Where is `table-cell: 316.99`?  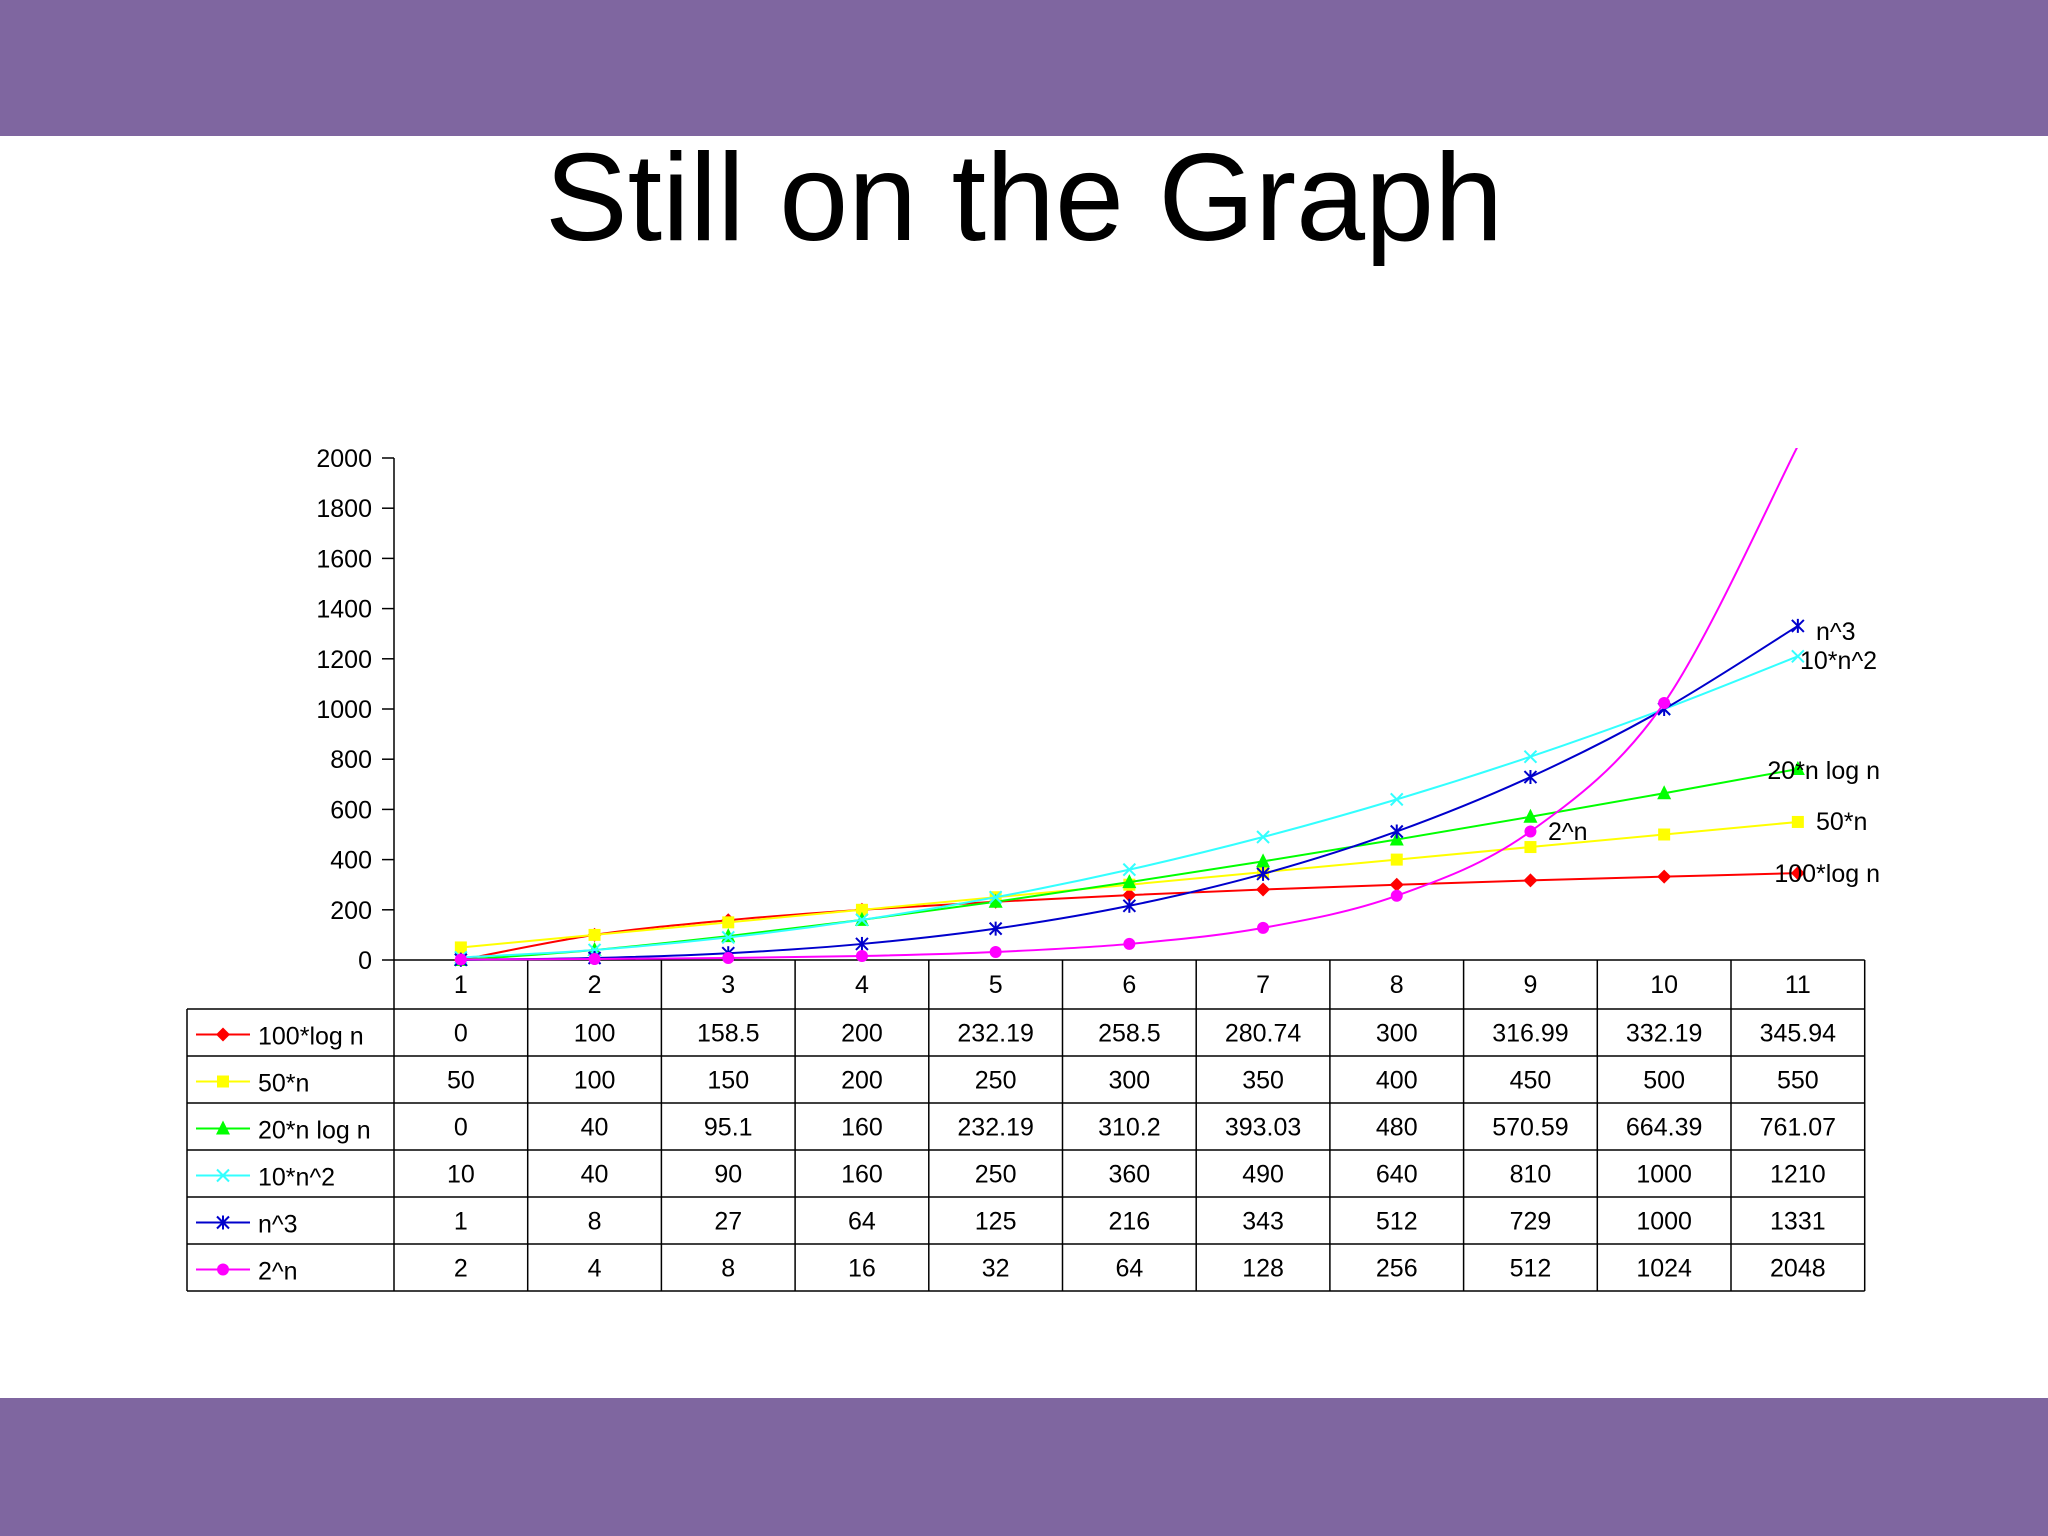
table-cell: 316.99 is located at coordinates (1530, 1034).